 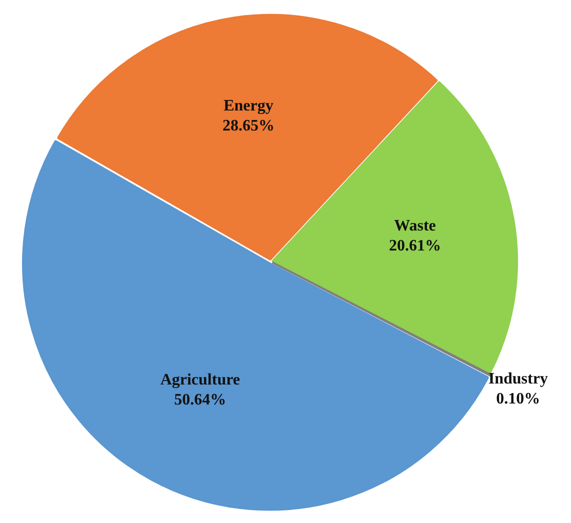 I want to click on data-label: 20.61%, so click(x=414, y=245).